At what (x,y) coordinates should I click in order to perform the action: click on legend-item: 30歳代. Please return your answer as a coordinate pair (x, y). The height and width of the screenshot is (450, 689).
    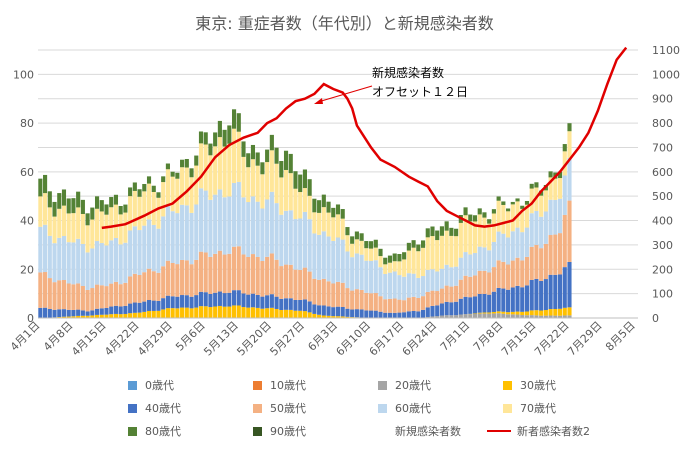
    Looking at the image, I should click on (547, 385).